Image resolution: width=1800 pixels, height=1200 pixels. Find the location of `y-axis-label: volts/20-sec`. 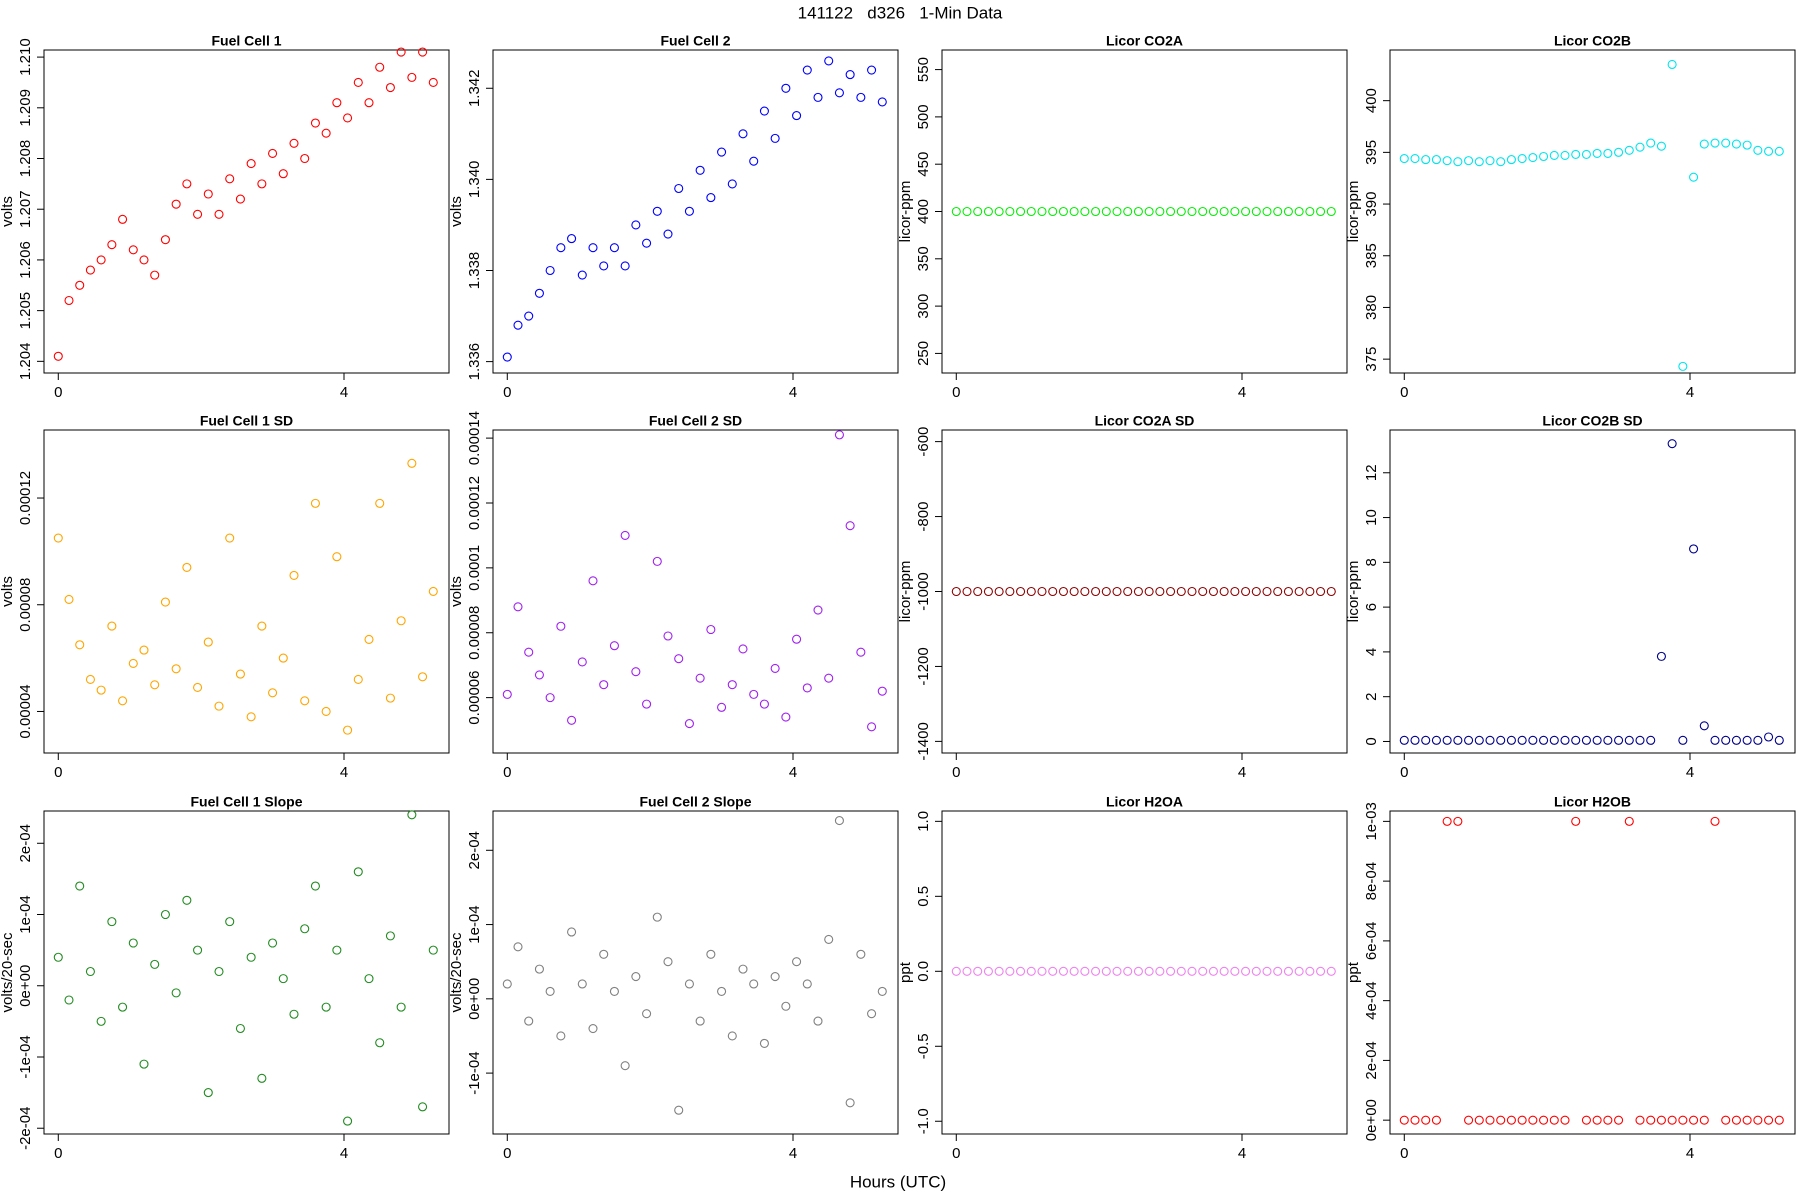

y-axis-label: volts/20-sec is located at coordinates (8, 972).